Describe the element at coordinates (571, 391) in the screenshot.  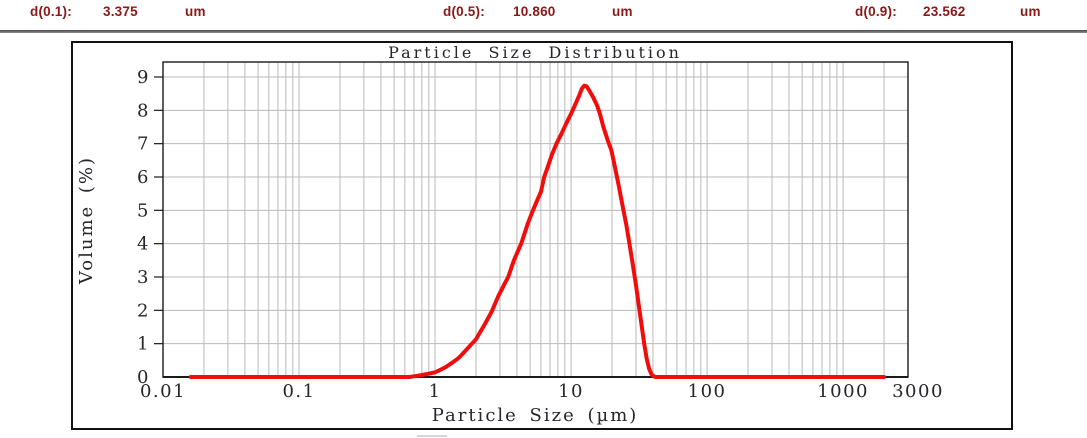
I see `svg-text: 10` at that location.